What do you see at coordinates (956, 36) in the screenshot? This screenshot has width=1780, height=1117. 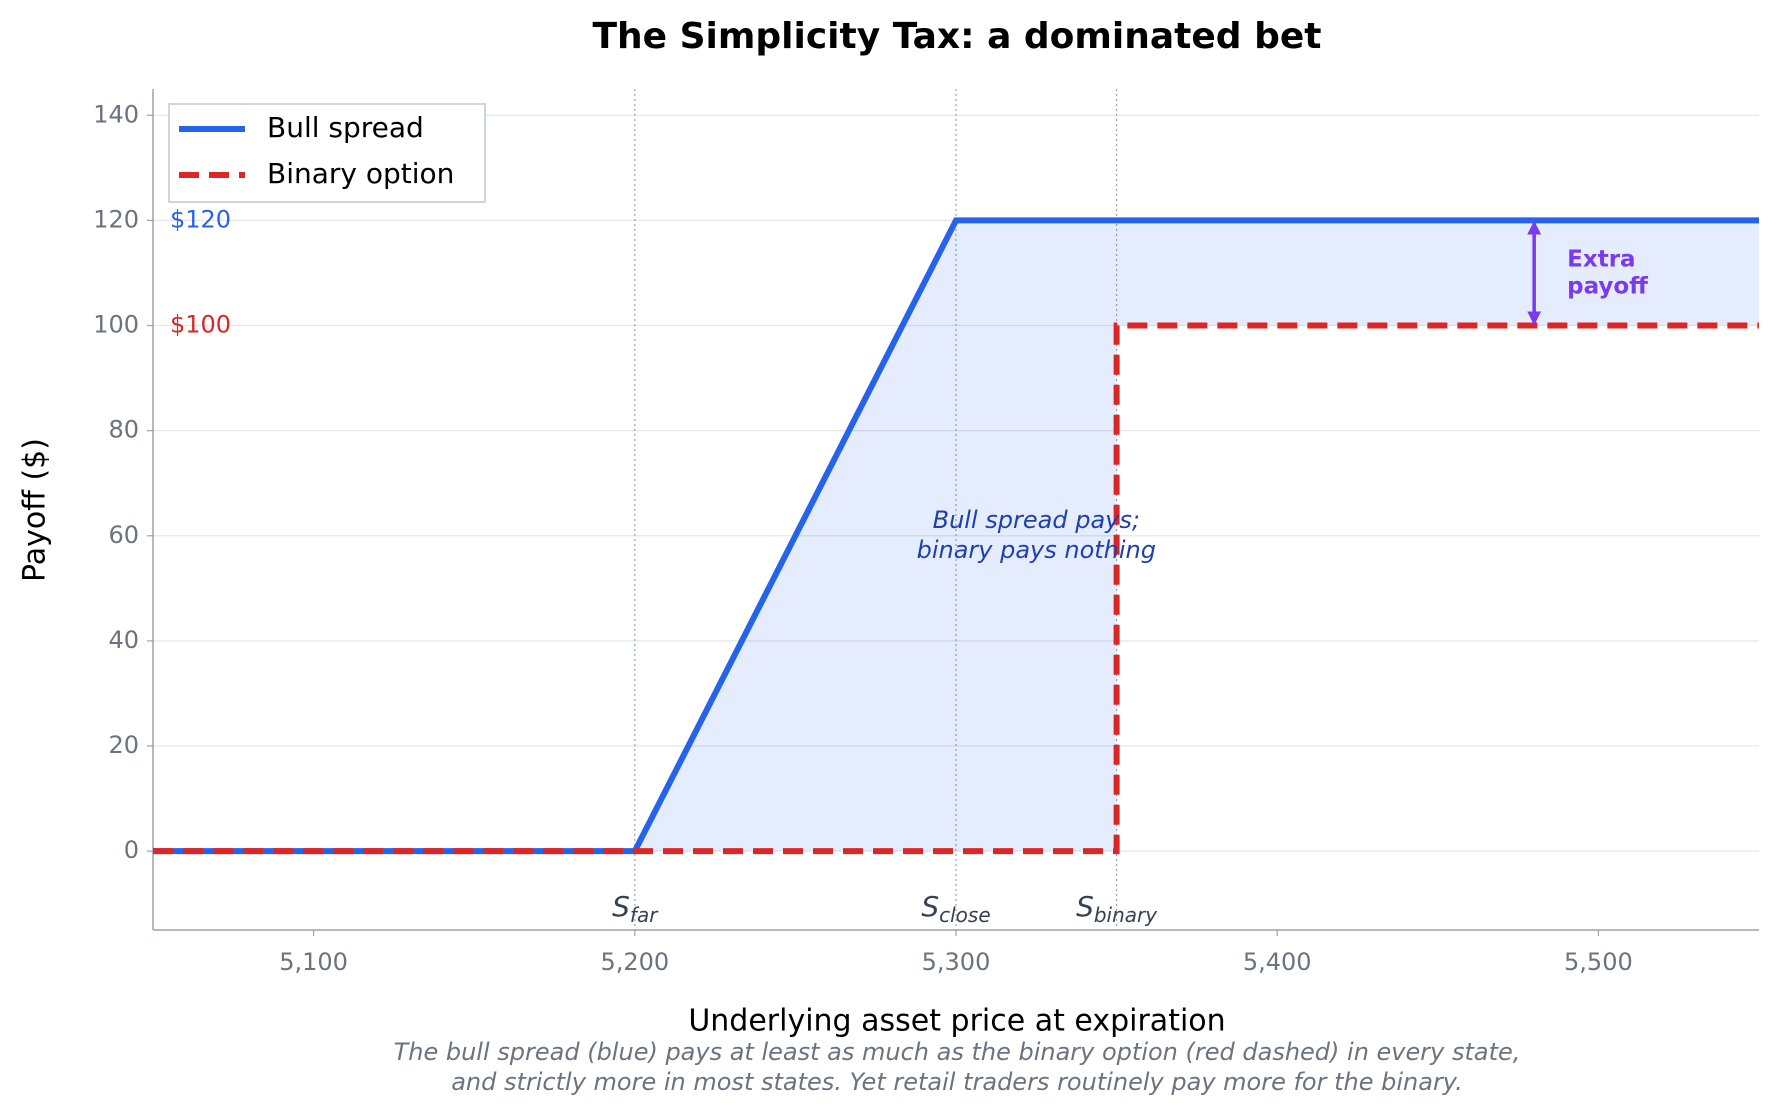 I see `chart-title: The Simplicity Tax: a dominated bet` at bounding box center [956, 36].